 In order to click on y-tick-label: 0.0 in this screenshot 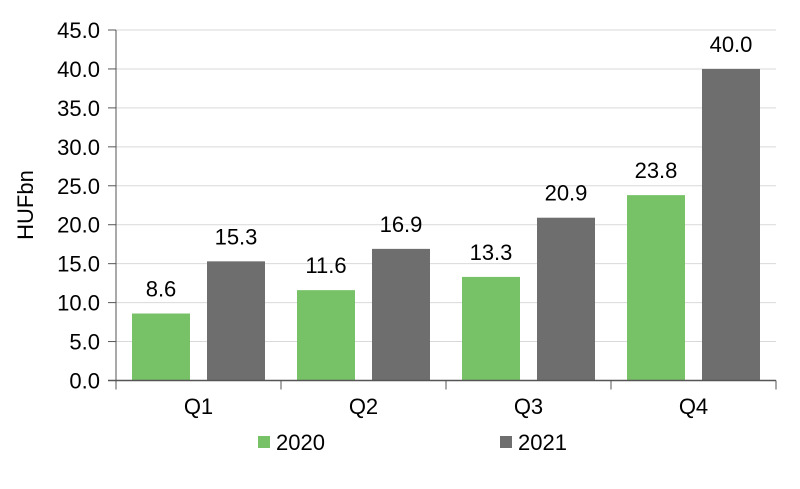, I will do `click(84, 381)`.